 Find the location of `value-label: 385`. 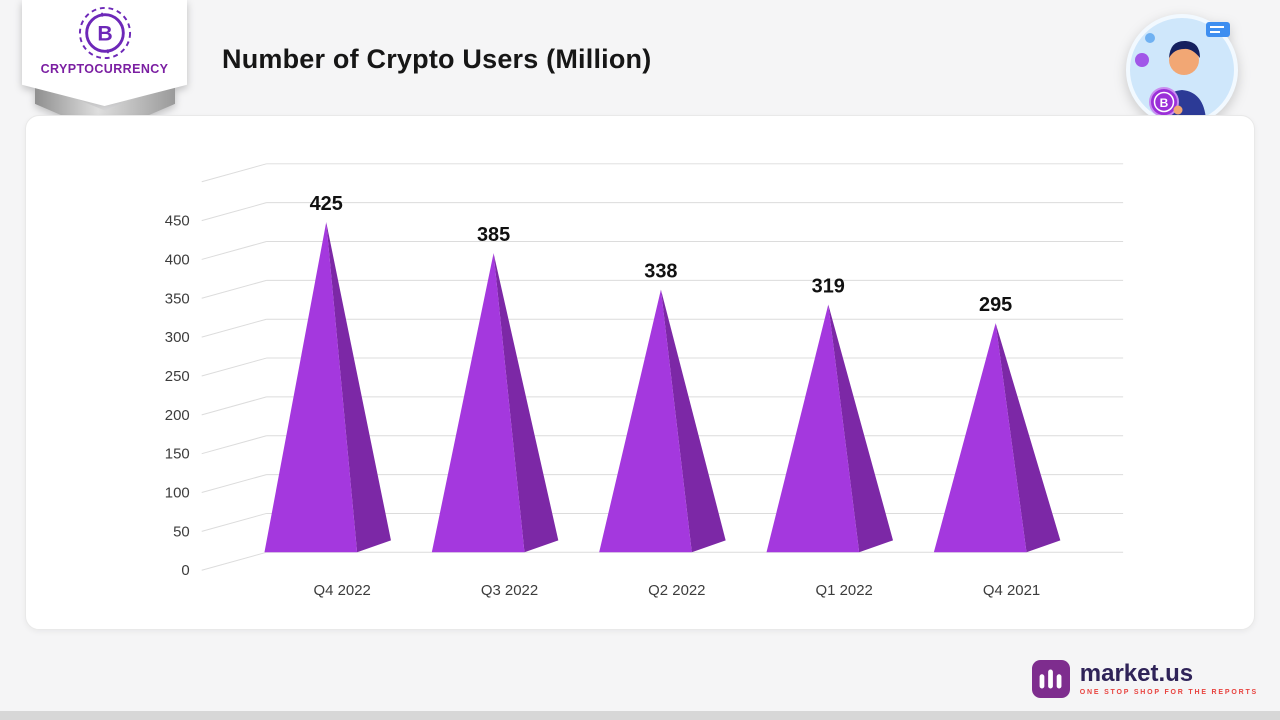

value-label: 385 is located at coordinates (493, 235).